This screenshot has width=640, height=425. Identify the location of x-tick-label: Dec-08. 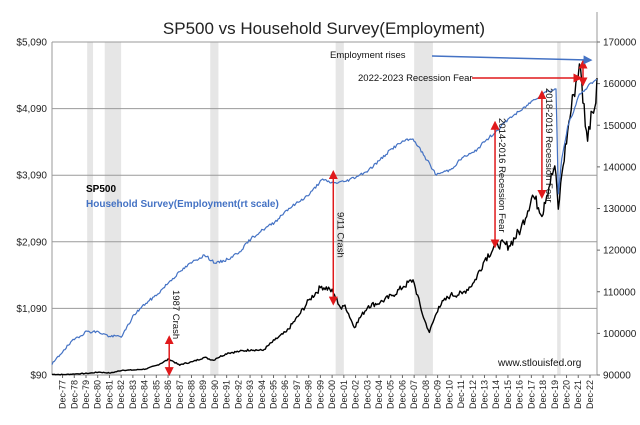
(426, 394).